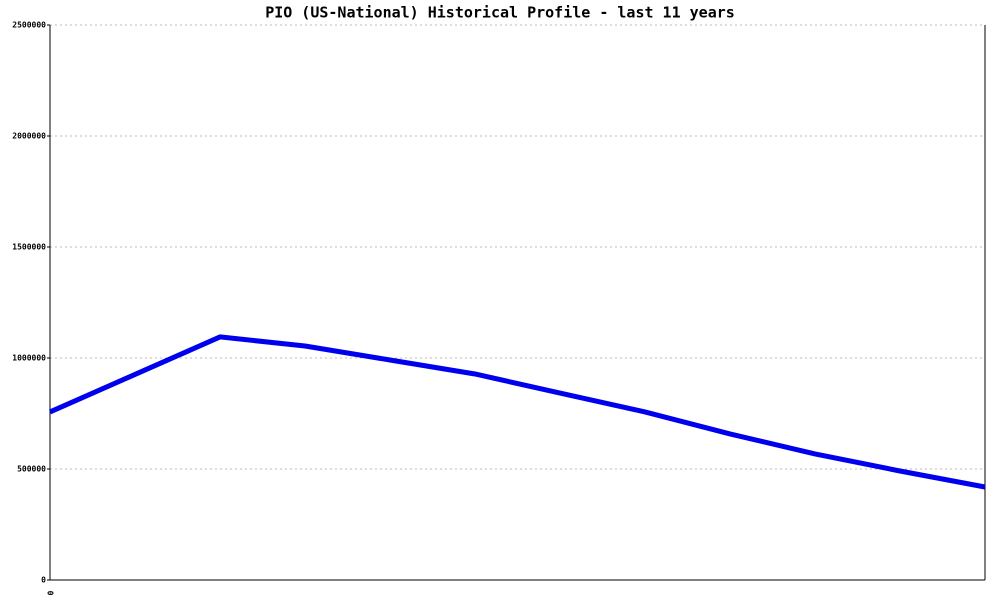  What do you see at coordinates (29, 247) in the screenshot?
I see `y-tick-label: 1500000` at bounding box center [29, 247].